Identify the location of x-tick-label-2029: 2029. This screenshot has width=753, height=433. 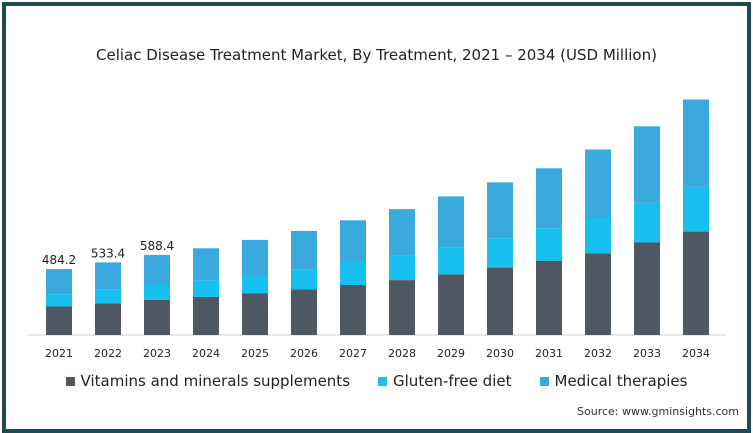
(451, 353).